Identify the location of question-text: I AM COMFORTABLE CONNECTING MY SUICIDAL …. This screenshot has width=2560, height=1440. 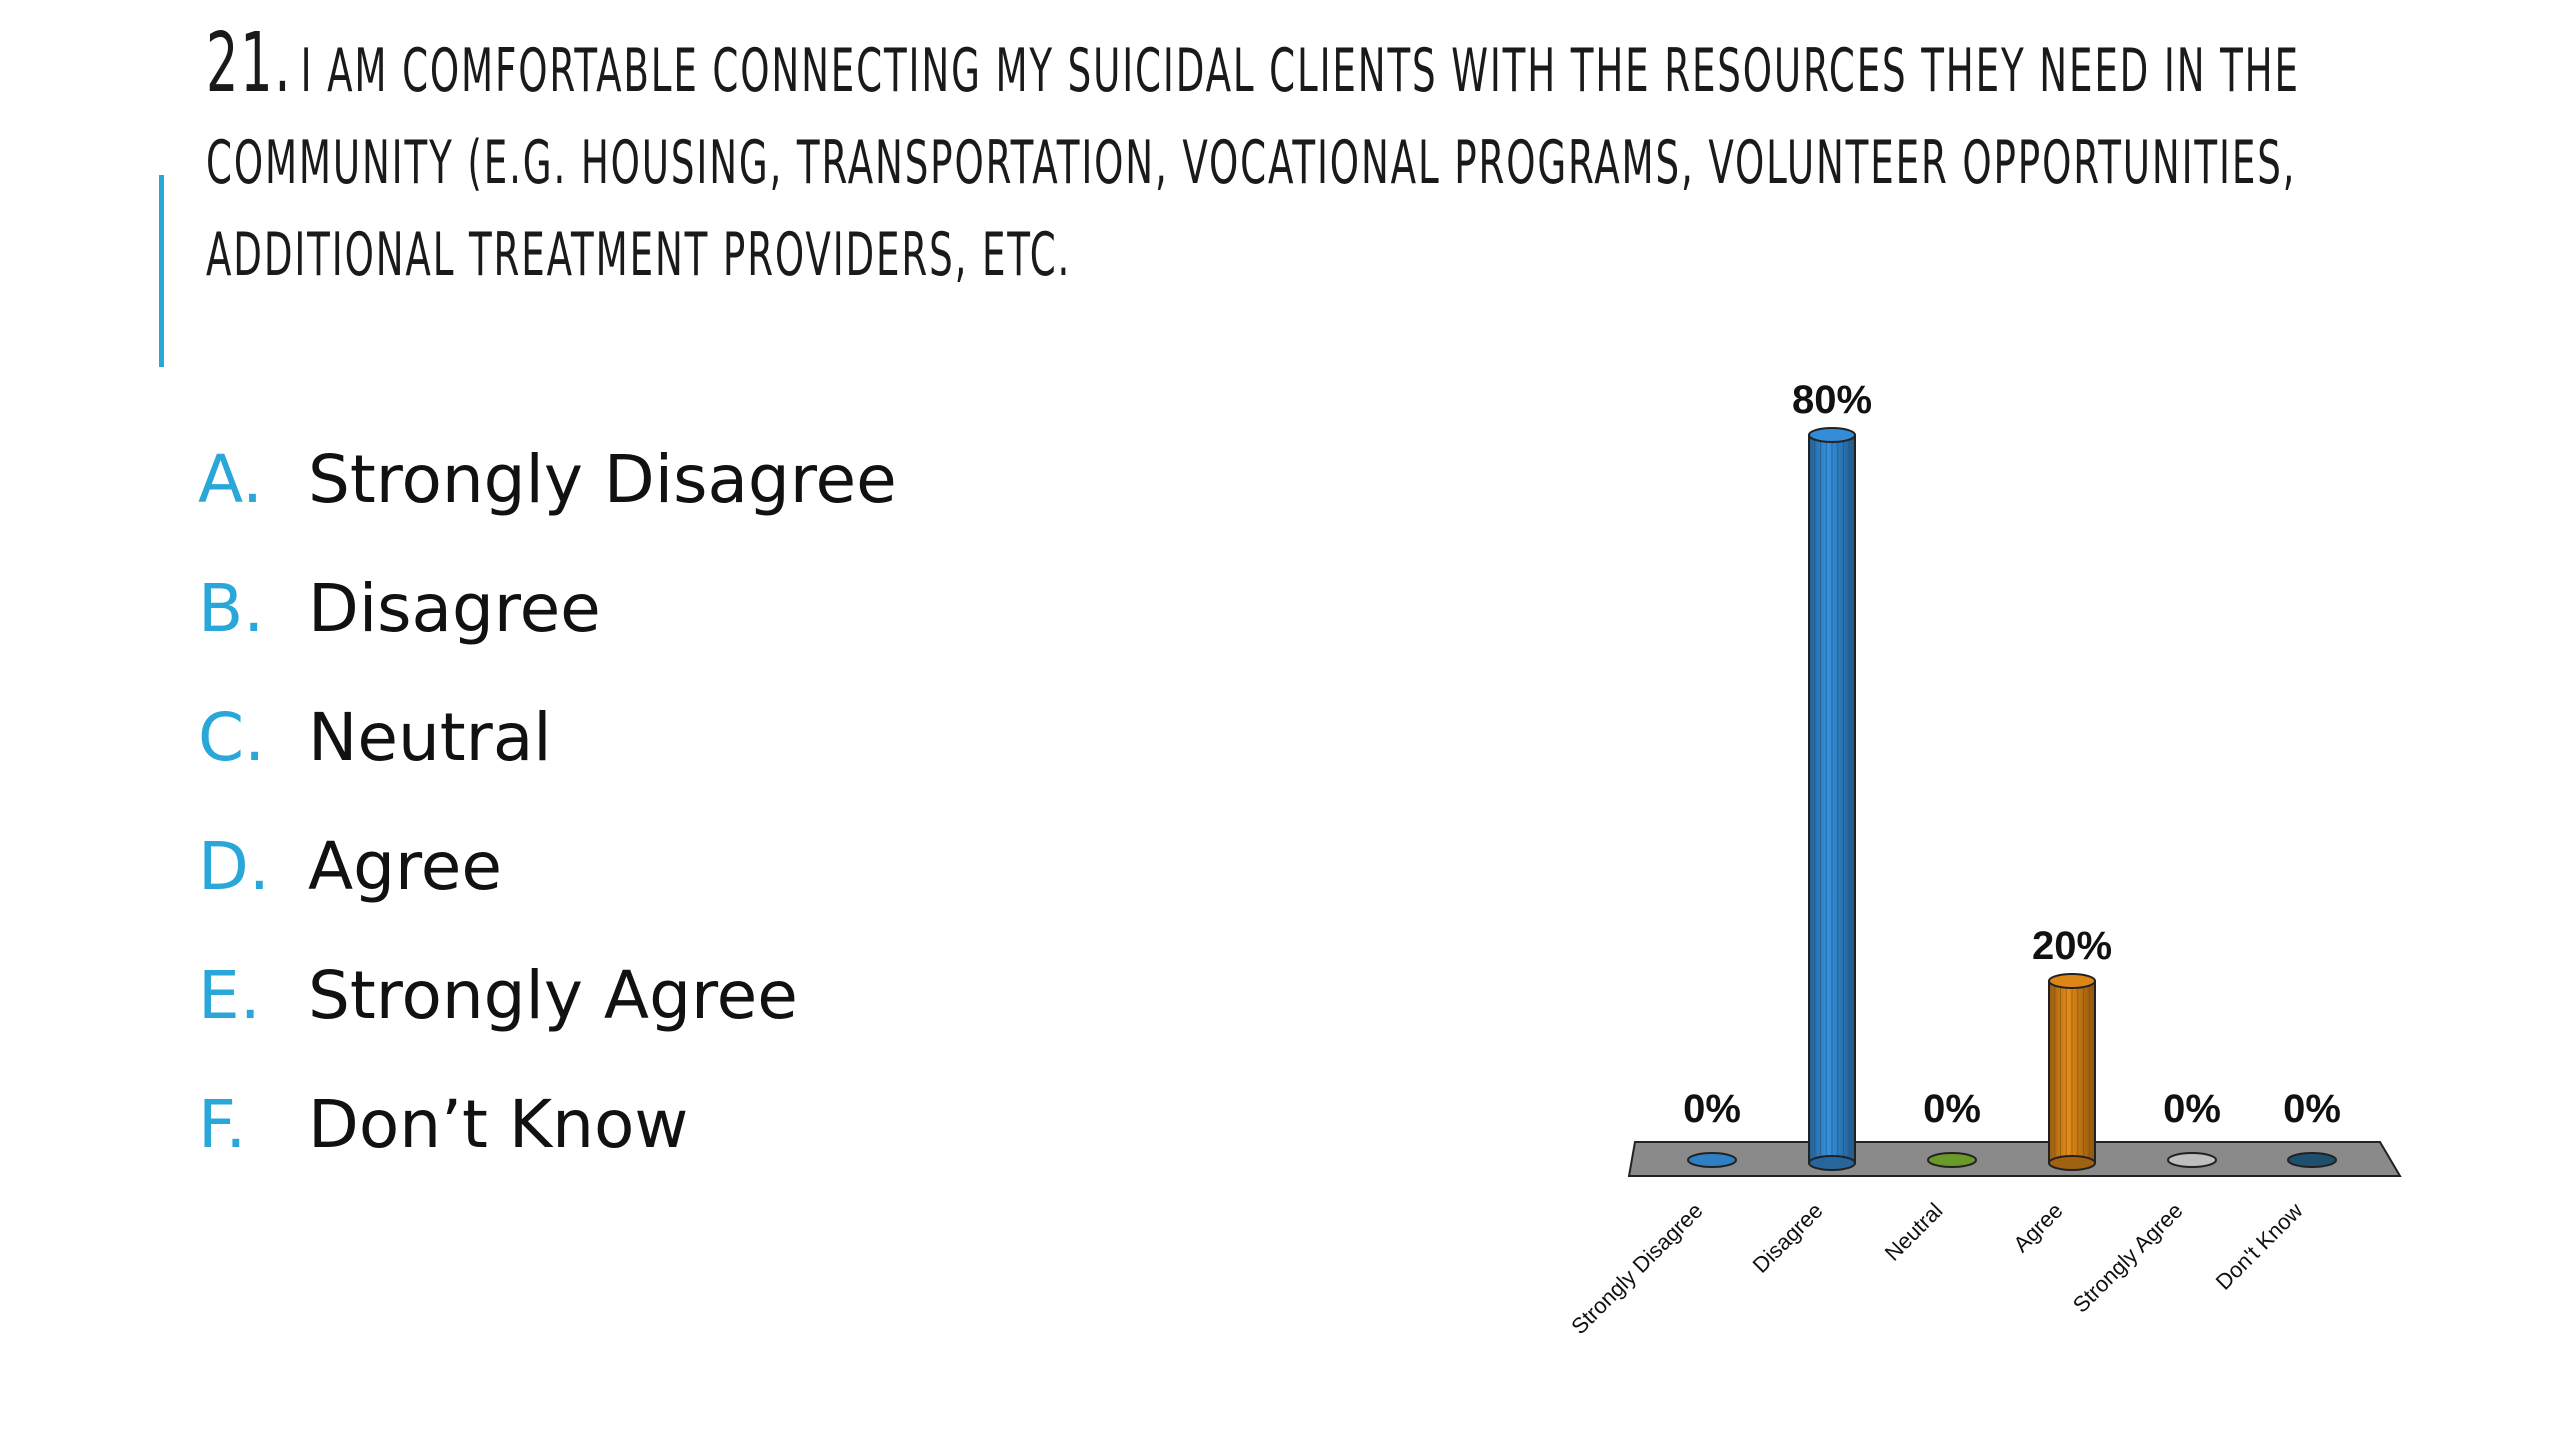
(1253, 163).